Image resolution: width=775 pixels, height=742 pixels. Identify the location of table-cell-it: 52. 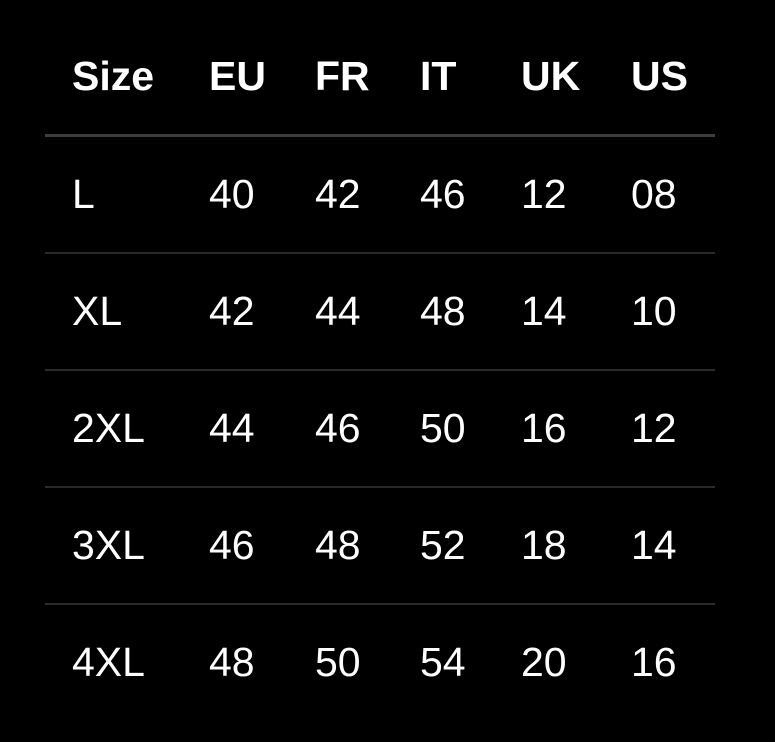
(443, 545).